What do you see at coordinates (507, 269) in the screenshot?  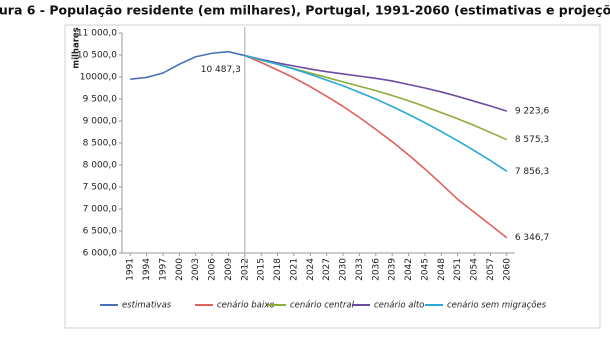 I see `x-tick-label: 2060` at bounding box center [507, 269].